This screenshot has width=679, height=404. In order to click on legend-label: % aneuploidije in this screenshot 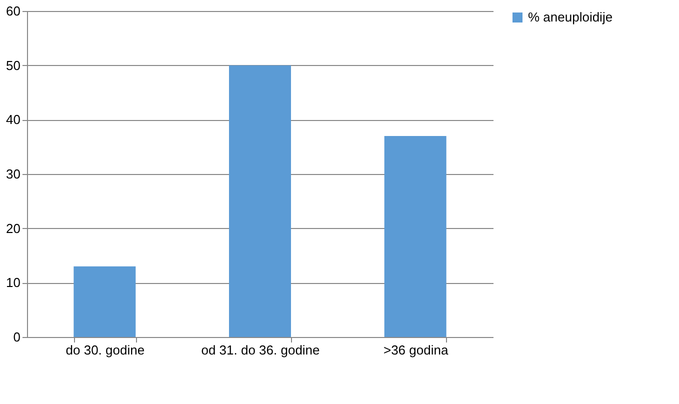, I will do `click(570, 17)`.